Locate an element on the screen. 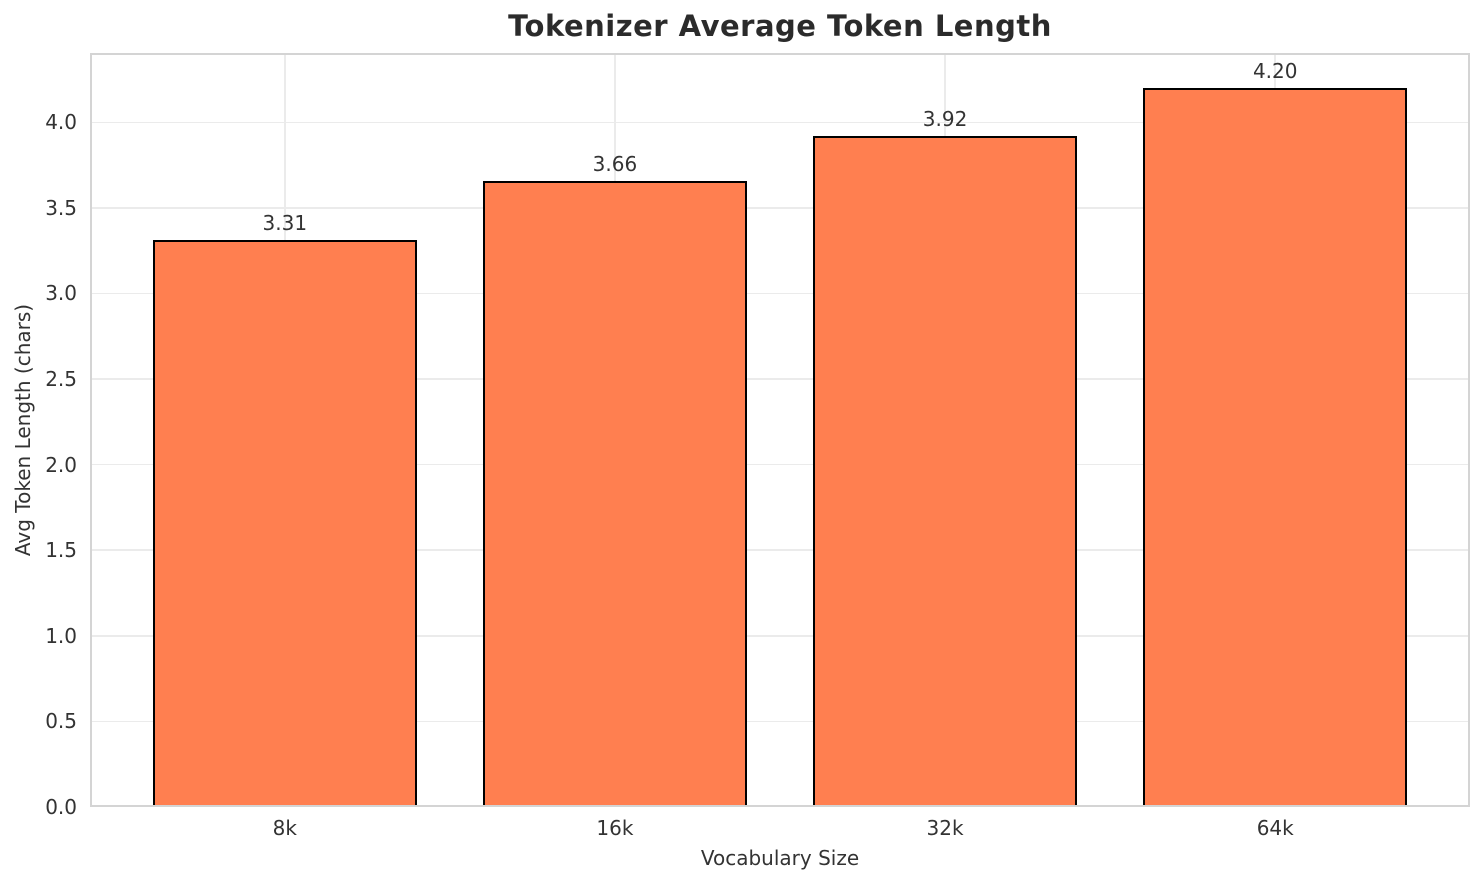  chart-title: Tokenizer Average Token Length is located at coordinates (780, 26).